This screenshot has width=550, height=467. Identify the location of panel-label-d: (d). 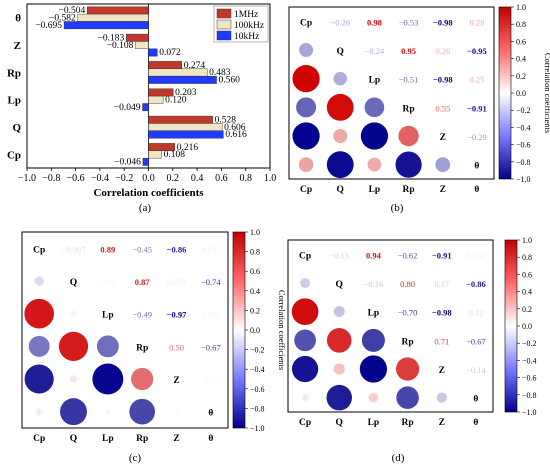
(398, 458).